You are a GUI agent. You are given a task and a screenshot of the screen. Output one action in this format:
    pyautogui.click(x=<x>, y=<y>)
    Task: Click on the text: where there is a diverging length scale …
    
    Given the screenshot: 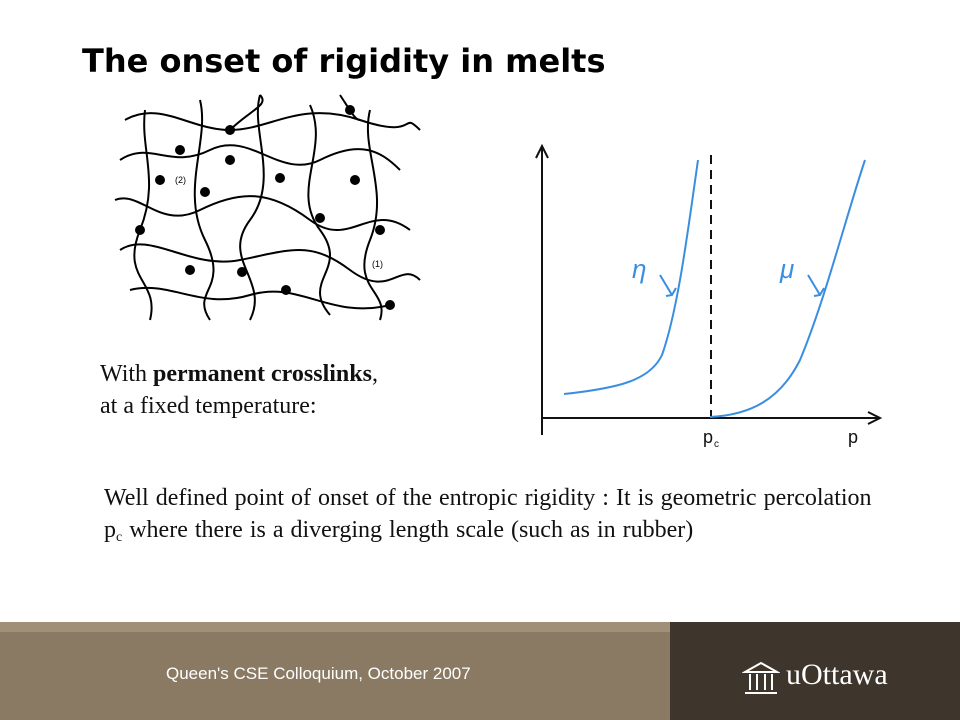 What is the action you would take?
    pyautogui.click(x=408, y=530)
    